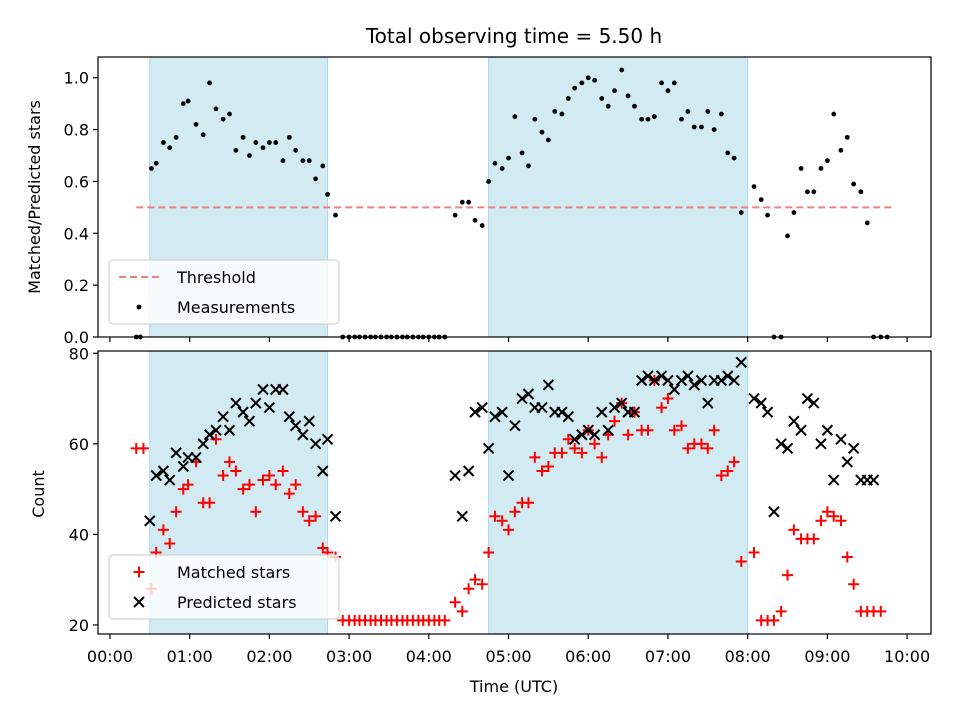 The image size is (960, 720). What do you see at coordinates (236, 307) in the screenshot?
I see `legend-label-top-2: Measurements` at bounding box center [236, 307].